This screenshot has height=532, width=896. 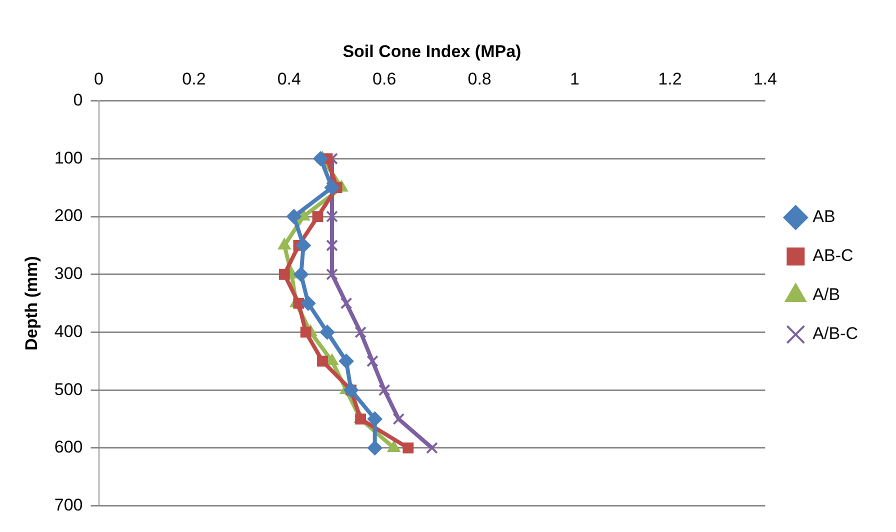 What do you see at coordinates (78, 100) in the screenshot?
I see `y-tick-label: 0` at bounding box center [78, 100].